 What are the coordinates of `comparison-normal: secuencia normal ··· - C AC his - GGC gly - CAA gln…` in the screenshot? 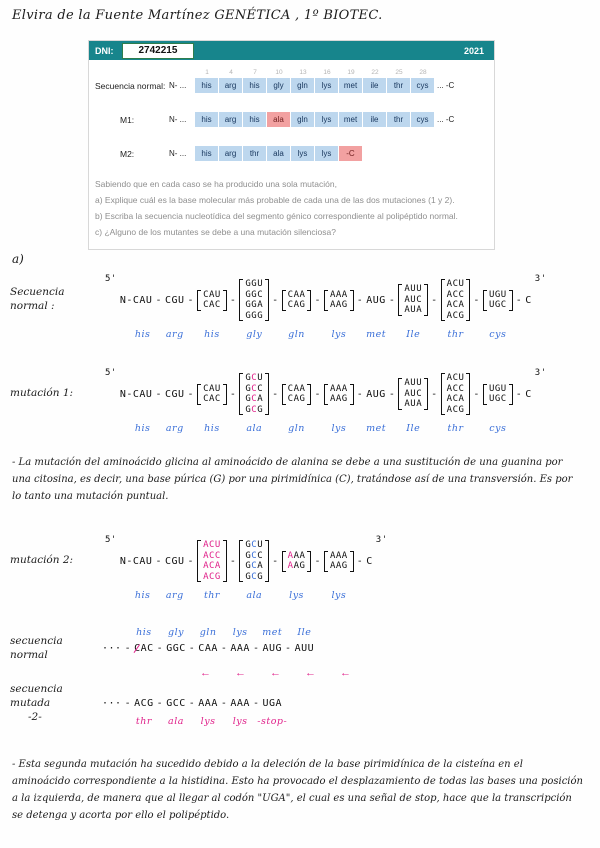 It's located at (305, 644).